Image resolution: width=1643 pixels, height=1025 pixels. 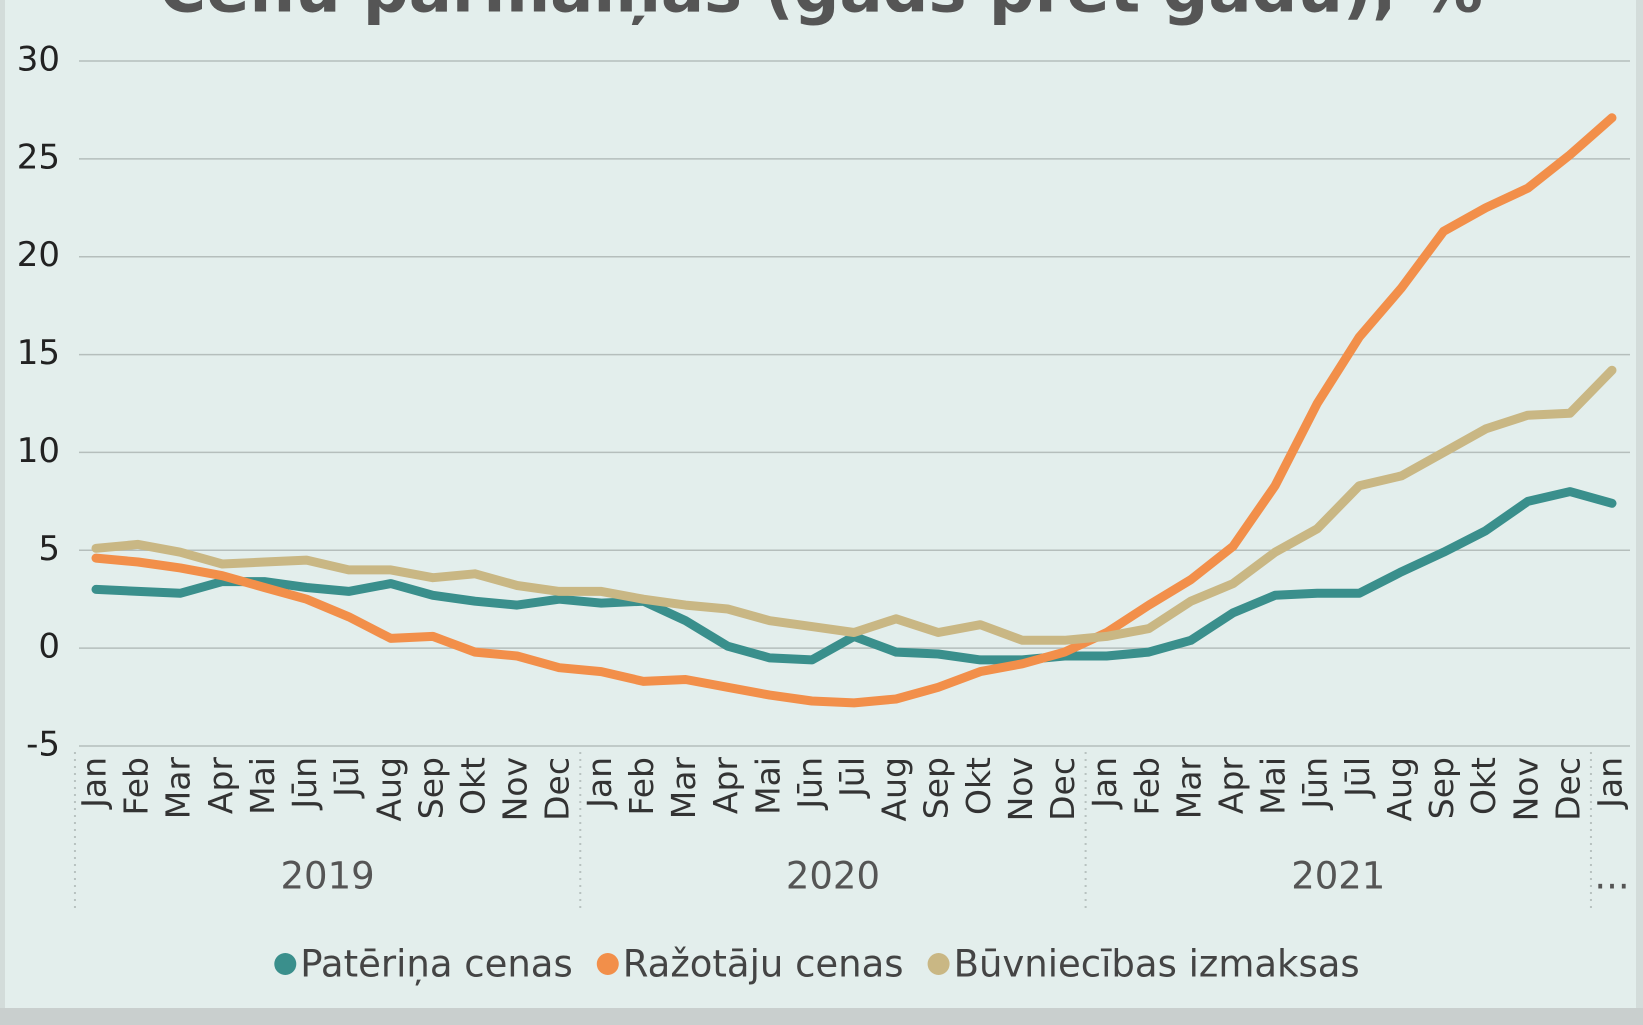 I want to click on y-tick-label: 30, so click(x=38, y=60).